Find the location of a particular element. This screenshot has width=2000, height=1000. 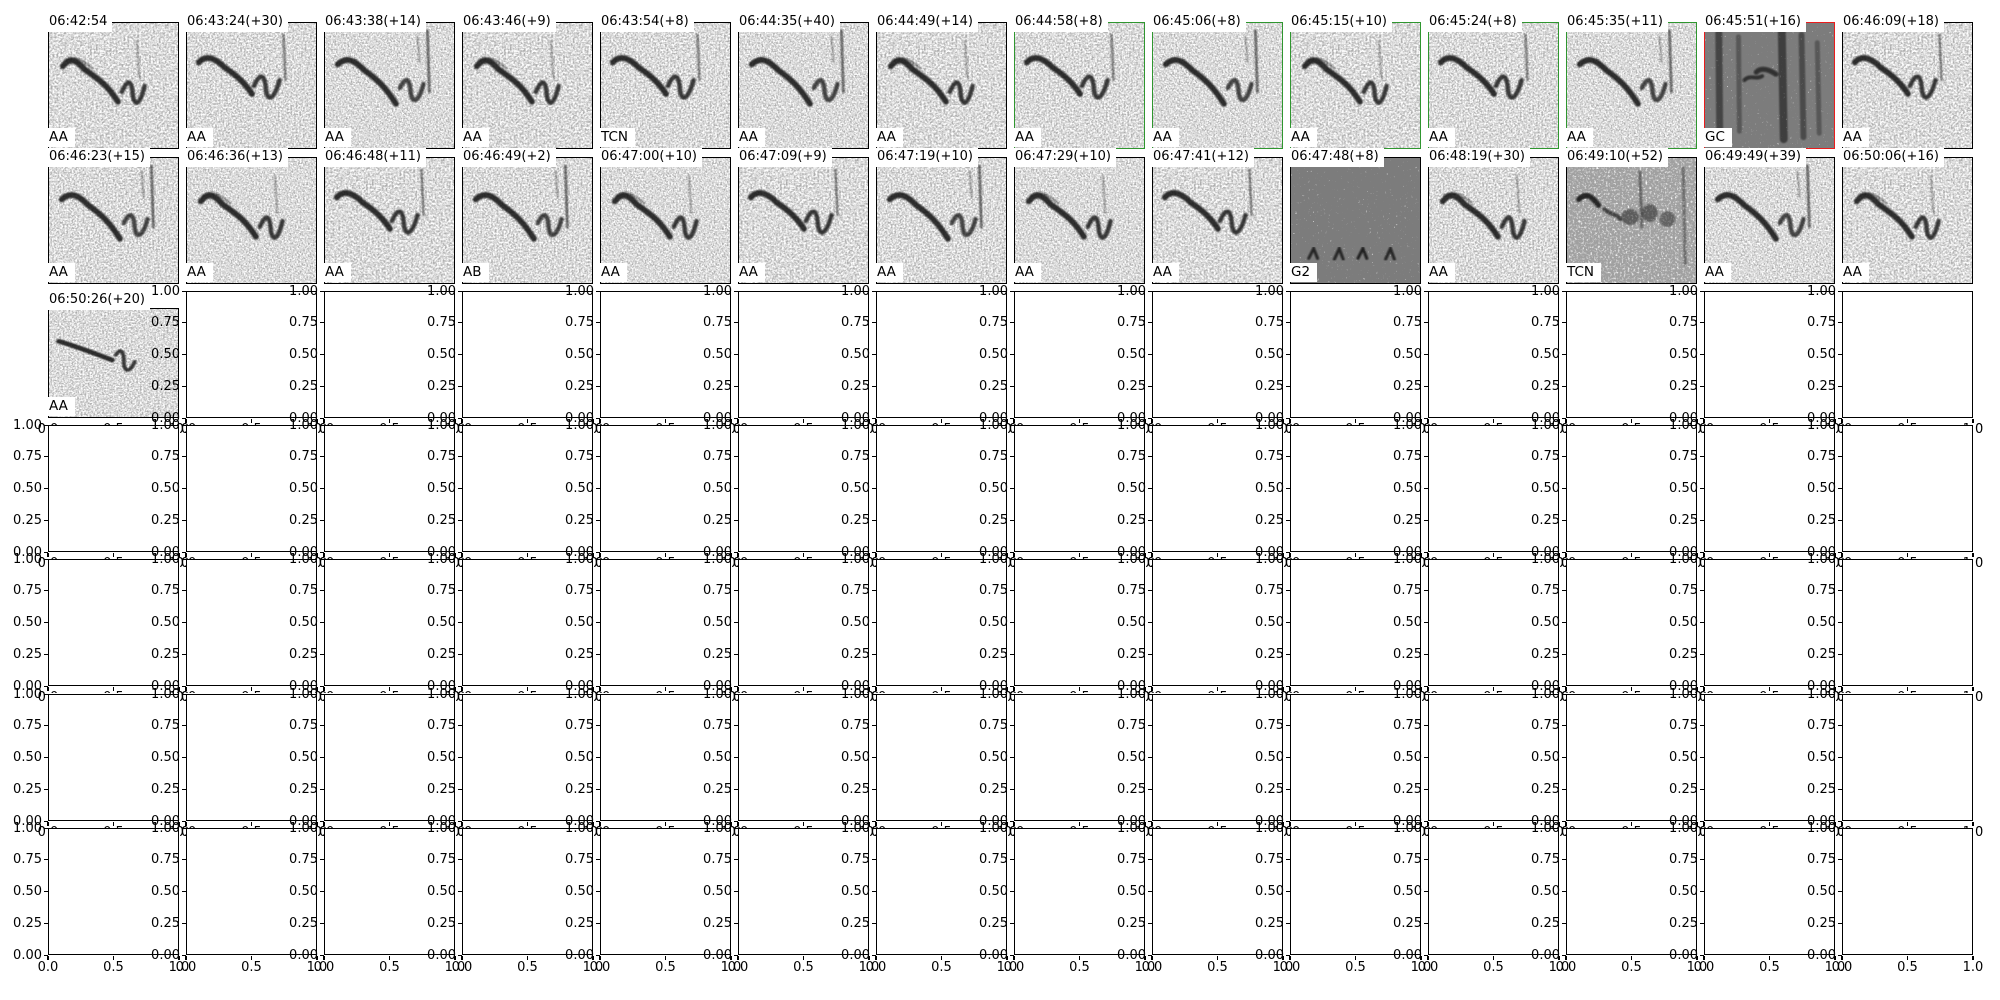

subplot-title: 06:47:29(+10) is located at coordinates (1063, 157).